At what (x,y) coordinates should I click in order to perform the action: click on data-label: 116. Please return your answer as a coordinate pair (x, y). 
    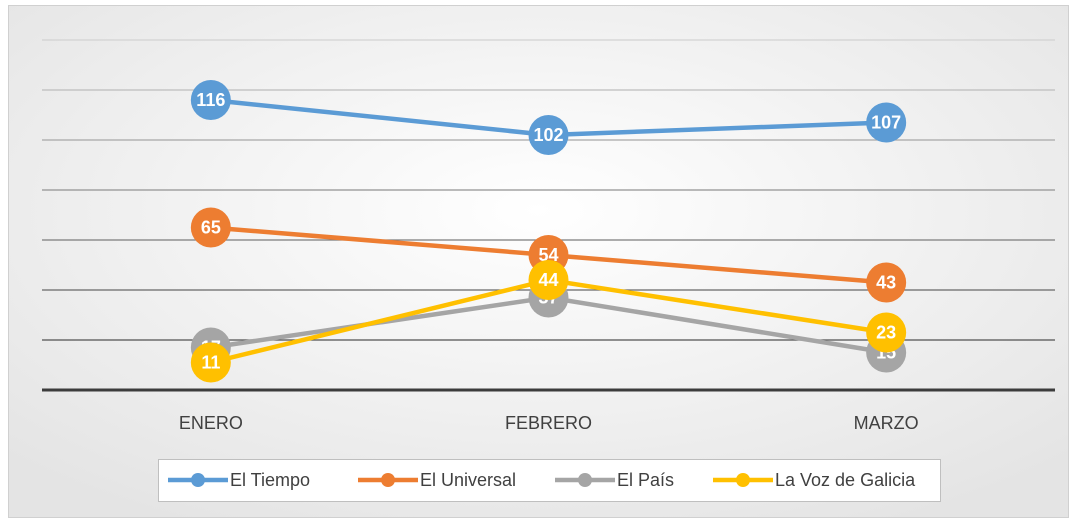
    Looking at the image, I should click on (210, 100).